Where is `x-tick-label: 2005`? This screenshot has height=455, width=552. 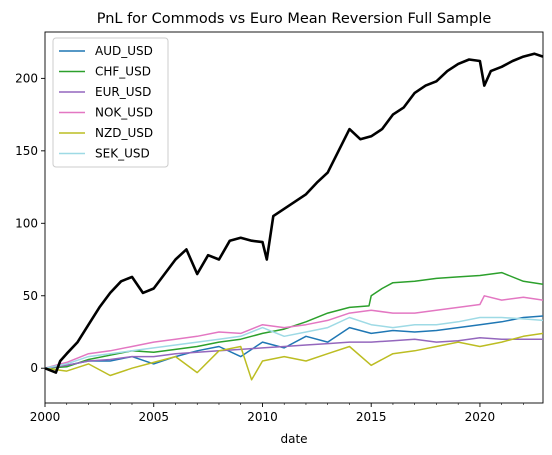 x-tick-label: 2005 is located at coordinates (153, 417).